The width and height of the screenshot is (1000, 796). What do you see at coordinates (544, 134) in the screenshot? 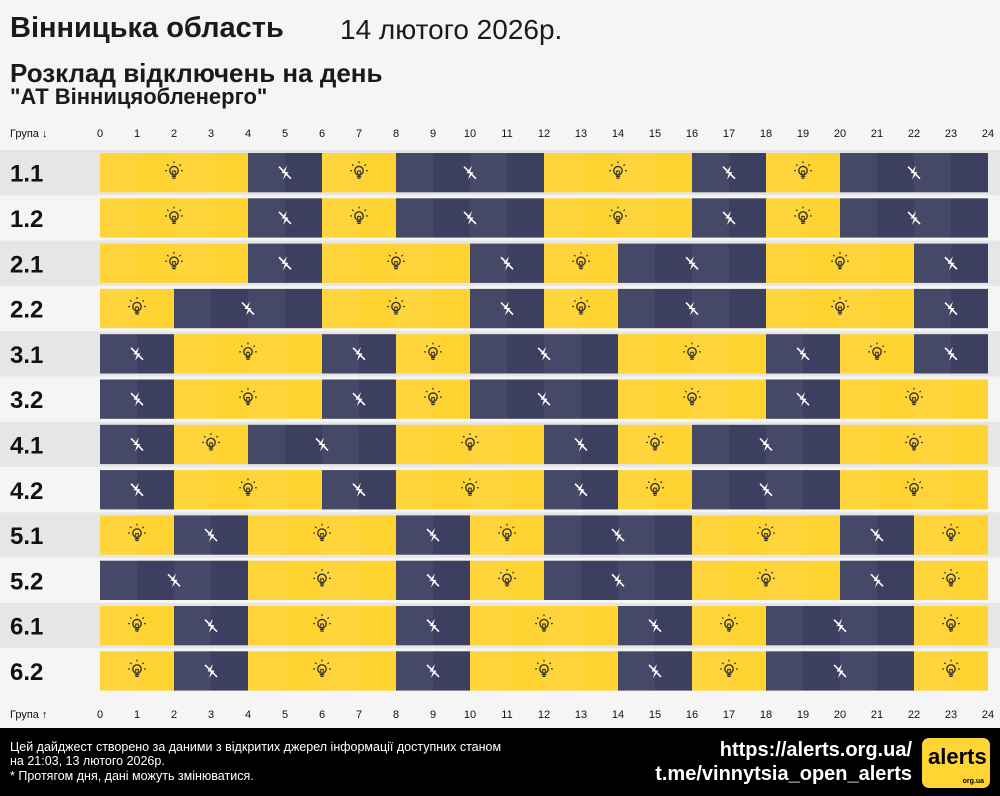
I see `axis-top-tick-label: 12` at bounding box center [544, 134].